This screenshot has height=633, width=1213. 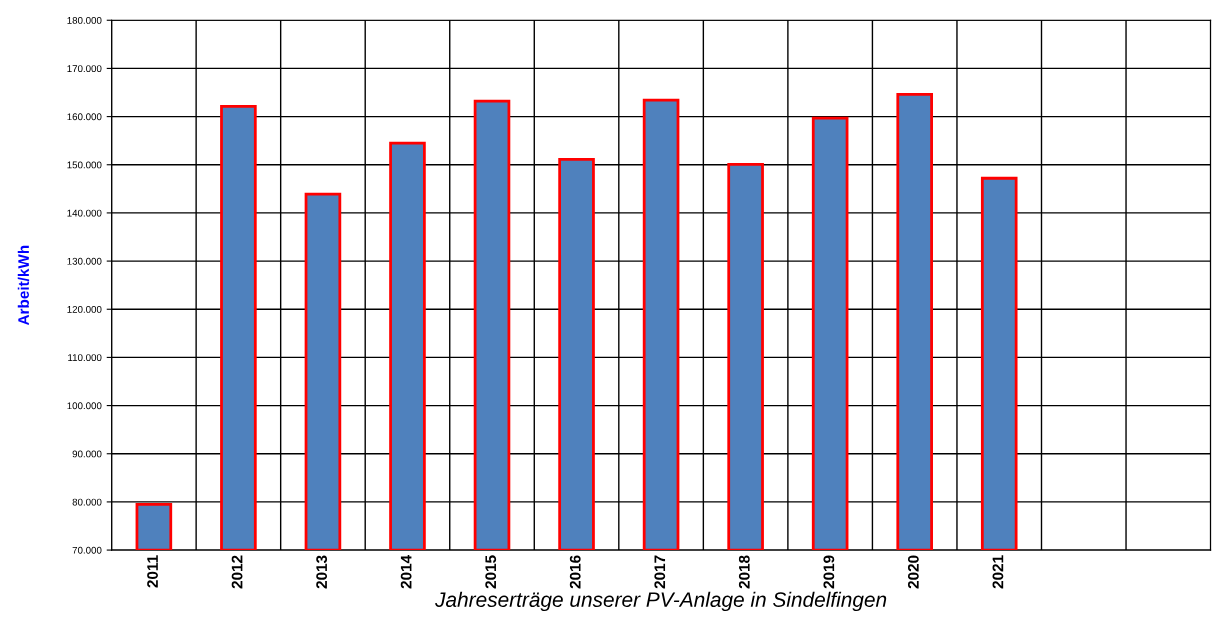 What do you see at coordinates (87, 550) in the screenshot?
I see `y-tick-label: 70.000` at bounding box center [87, 550].